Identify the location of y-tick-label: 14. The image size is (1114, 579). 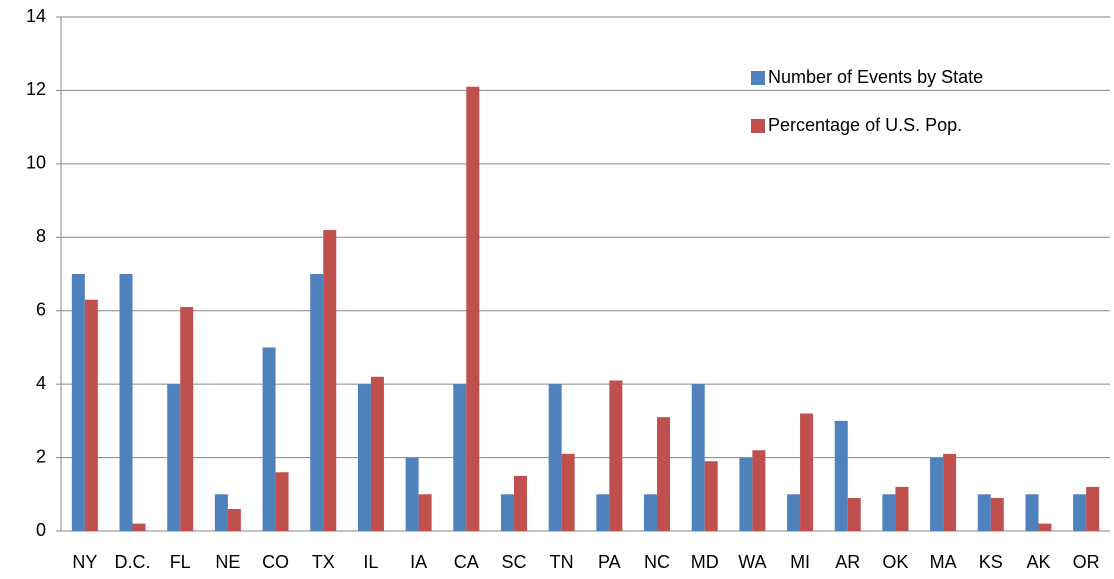
(36, 16).